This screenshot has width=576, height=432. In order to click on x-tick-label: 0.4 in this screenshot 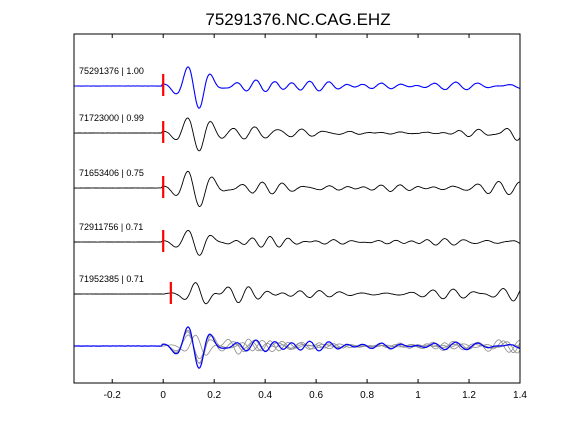, I will do `click(265, 395)`.